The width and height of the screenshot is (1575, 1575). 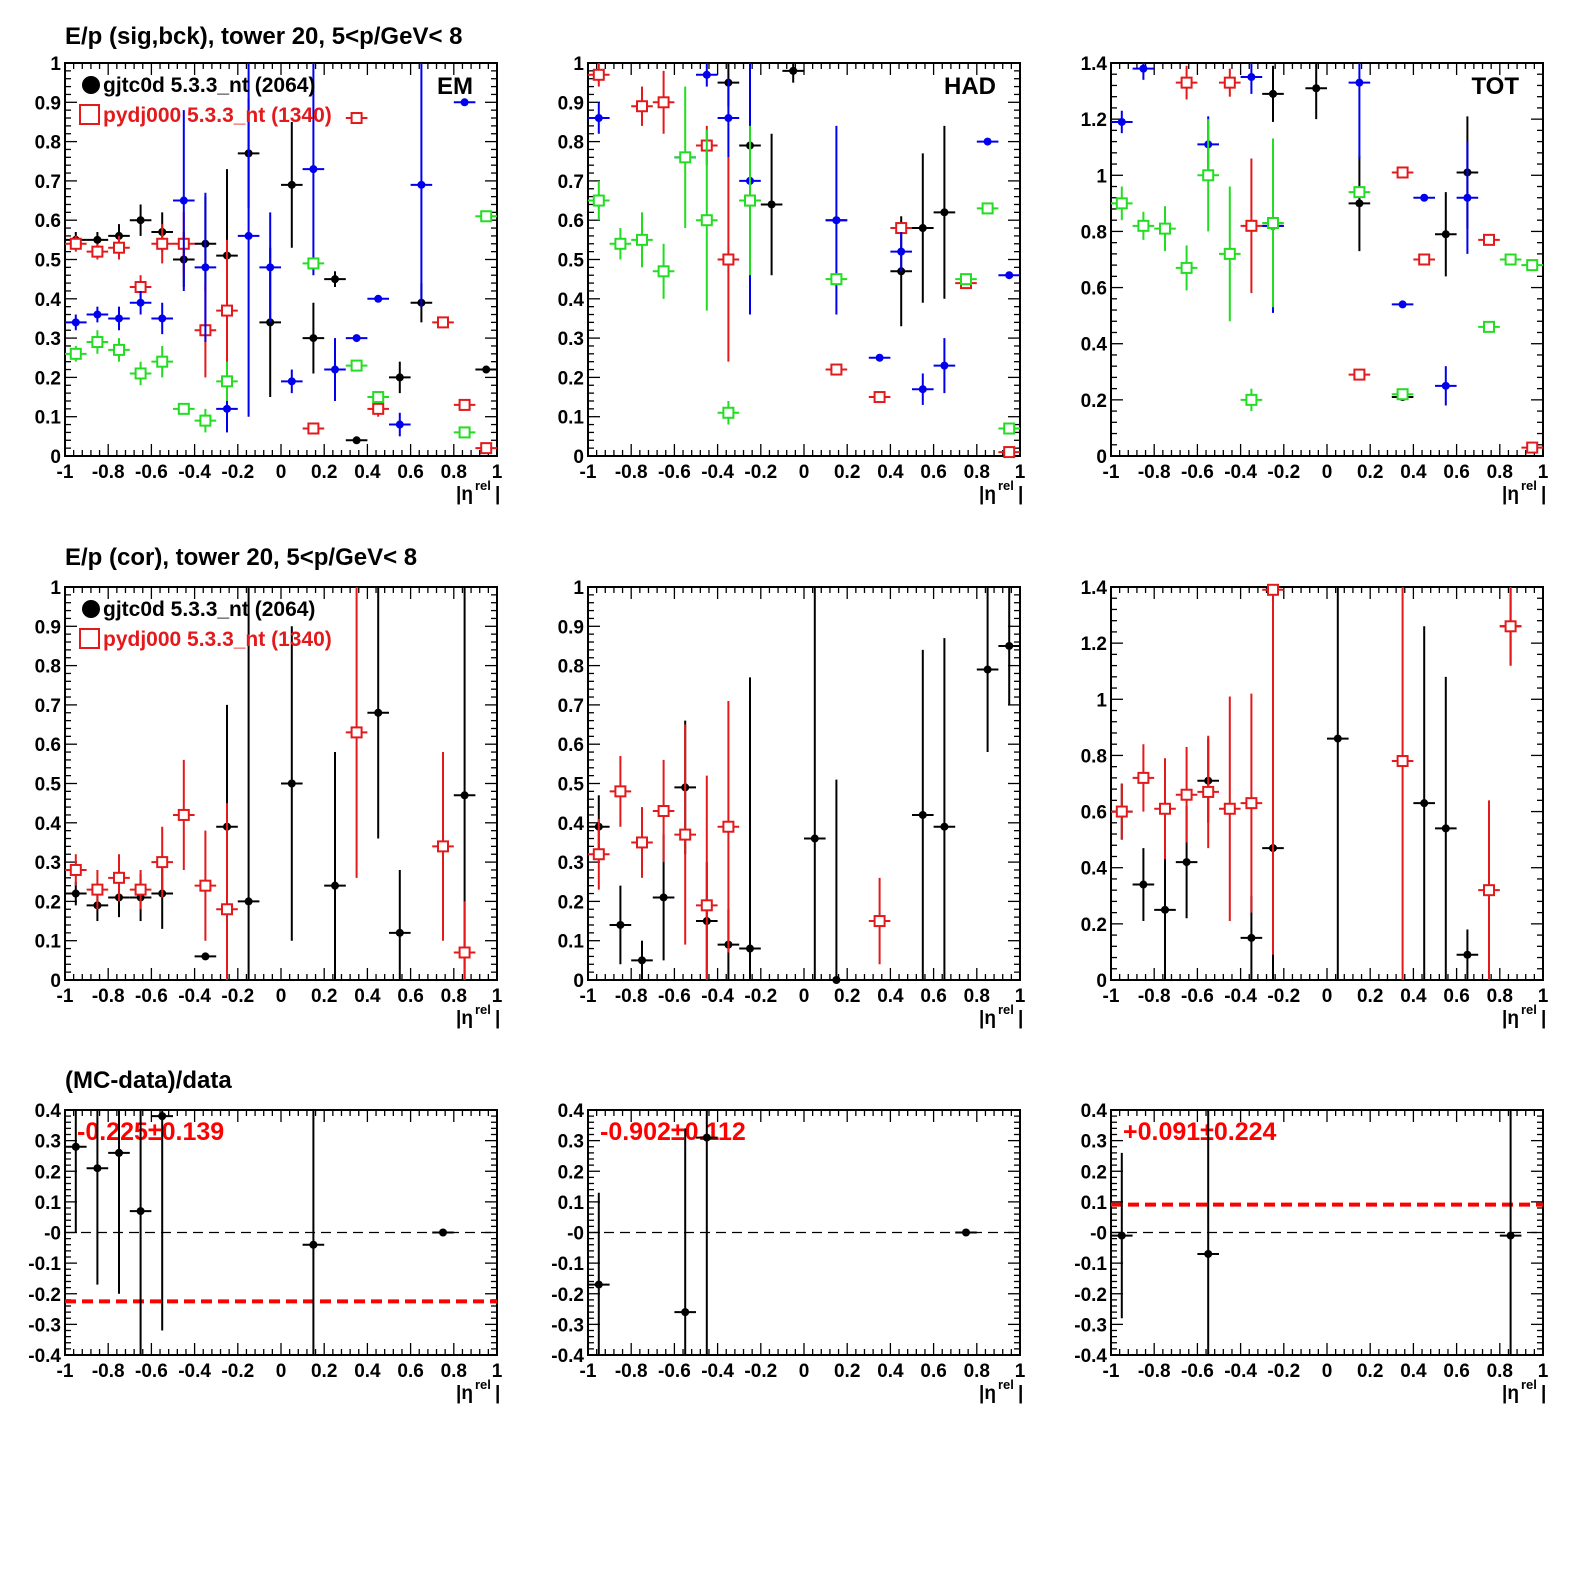 I want to click on y-tick-label: 0.1, so click(x=571, y=942).